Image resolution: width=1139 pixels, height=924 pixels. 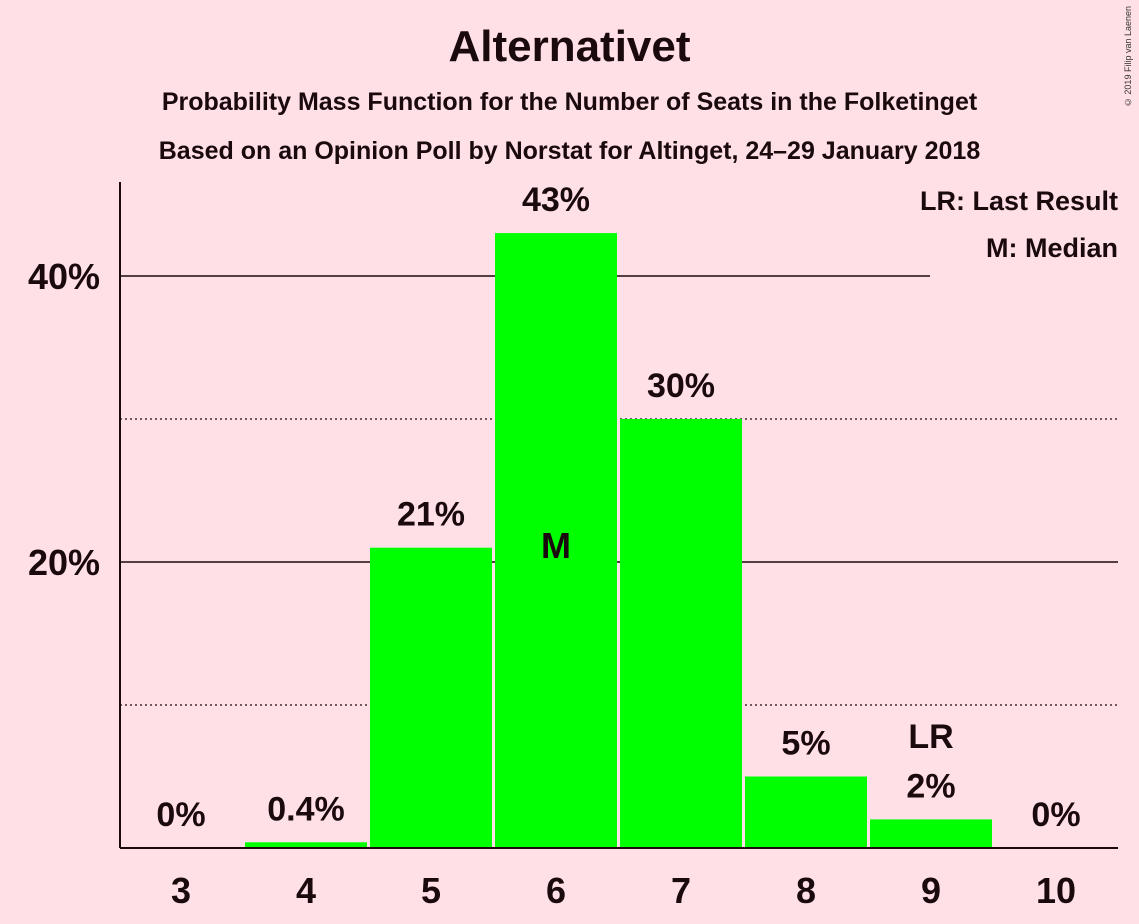 I want to click on legend-last-result: LR: Last Result, so click(x=1019, y=201).